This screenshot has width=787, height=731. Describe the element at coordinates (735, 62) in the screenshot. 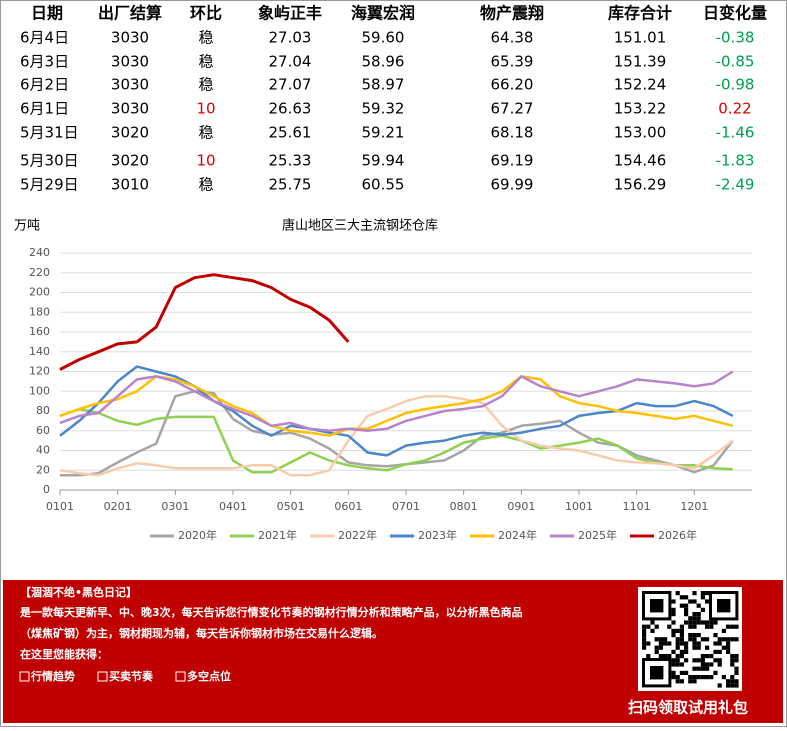

I see `table-cell: -0.85` at that location.